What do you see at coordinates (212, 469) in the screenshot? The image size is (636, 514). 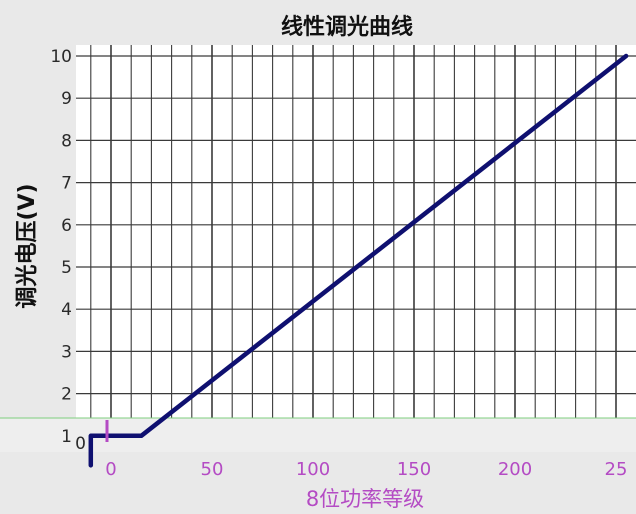 I see `x-tick-label: 50` at bounding box center [212, 469].